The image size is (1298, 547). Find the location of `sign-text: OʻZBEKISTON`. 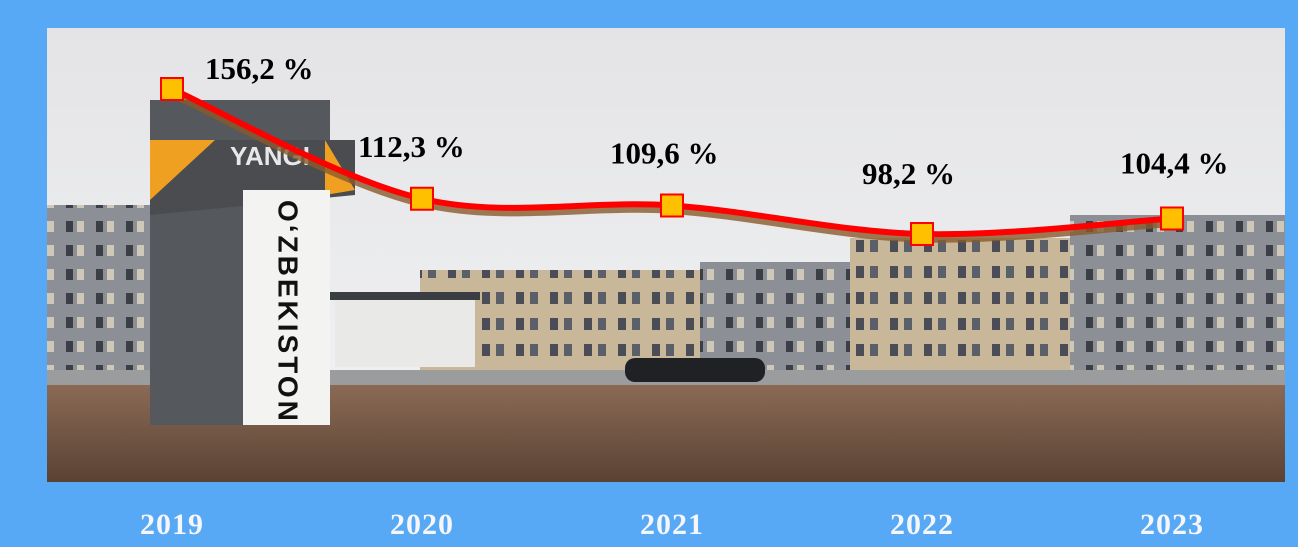

sign-text: OʻZBEKISTON is located at coordinates (288, 312).